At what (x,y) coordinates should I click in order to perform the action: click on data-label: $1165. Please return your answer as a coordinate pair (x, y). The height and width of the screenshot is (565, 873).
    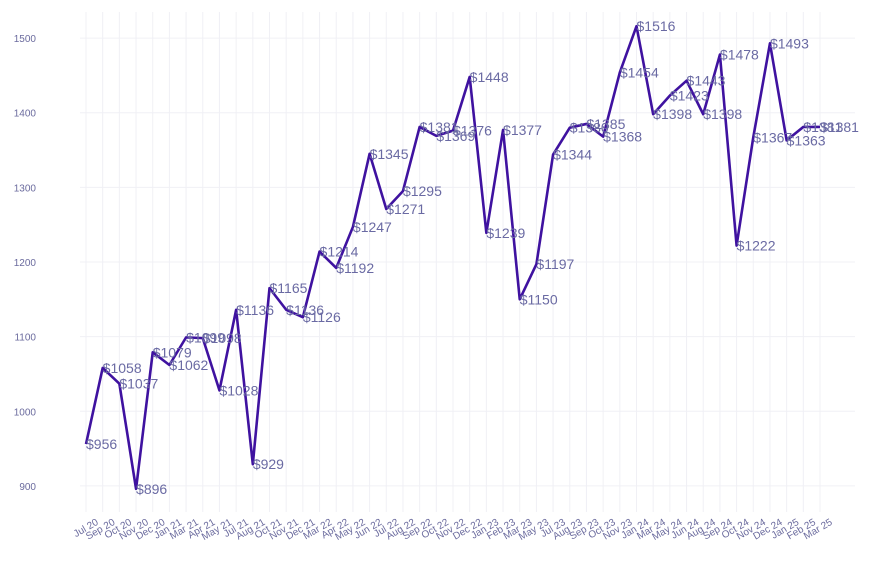
    Looking at the image, I should click on (289, 288).